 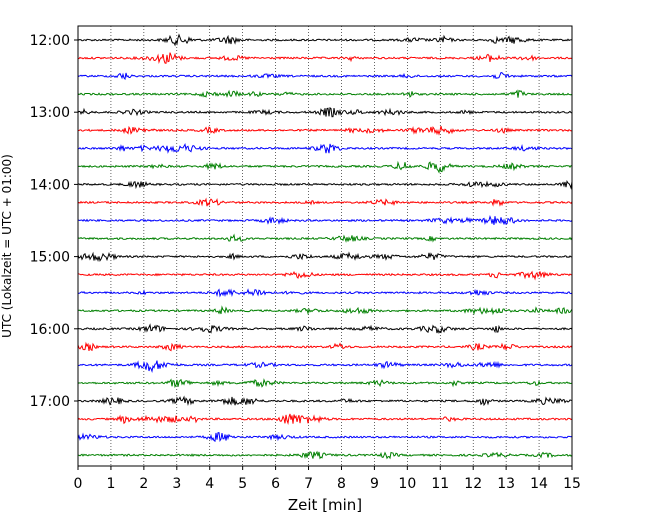 What do you see at coordinates (407, 484) in the screenshot?
I see `x-tick-label: 10` at bounding box center [407, 484].